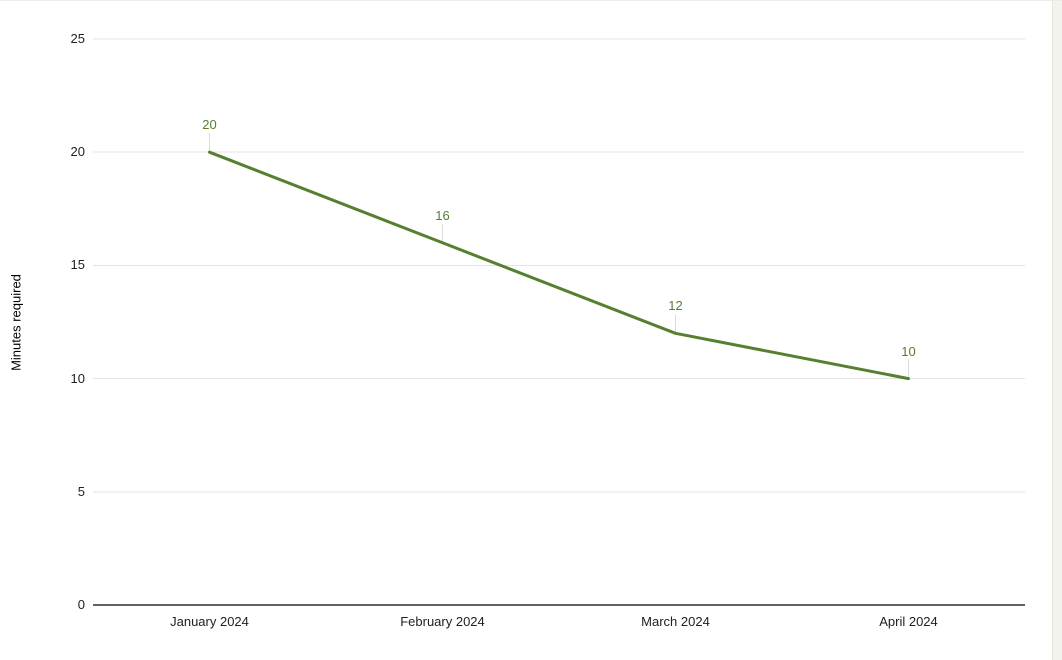  What do you see at coordinates (81, 491) in the screenshot?
I see `y-axis-tick-label: 5` at bounding box center [81, 491].